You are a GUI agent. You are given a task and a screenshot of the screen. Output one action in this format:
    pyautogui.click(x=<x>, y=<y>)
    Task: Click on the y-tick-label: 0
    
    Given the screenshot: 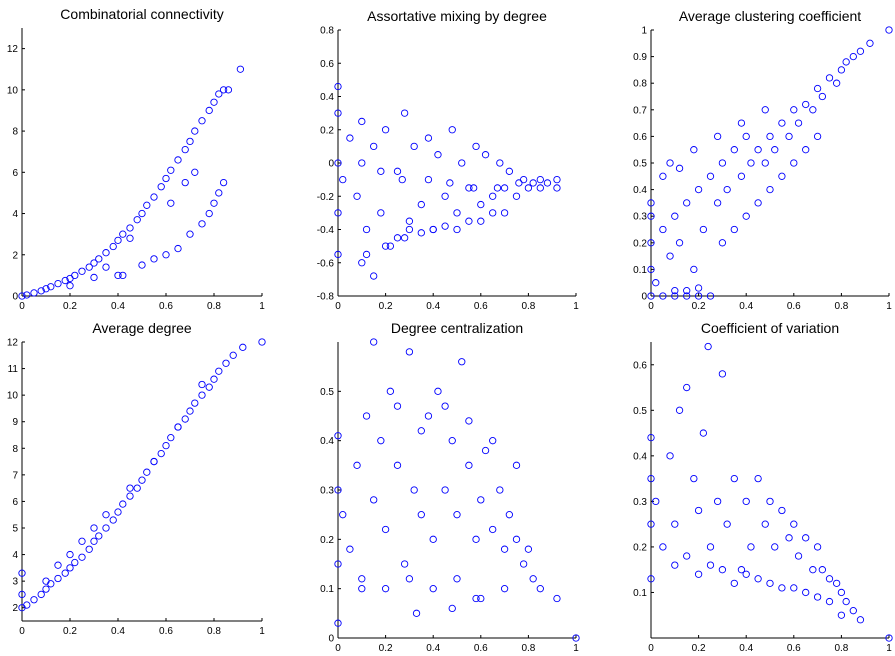 What is the action you would take?
    pyautogui.click(x=644, y=297)
    